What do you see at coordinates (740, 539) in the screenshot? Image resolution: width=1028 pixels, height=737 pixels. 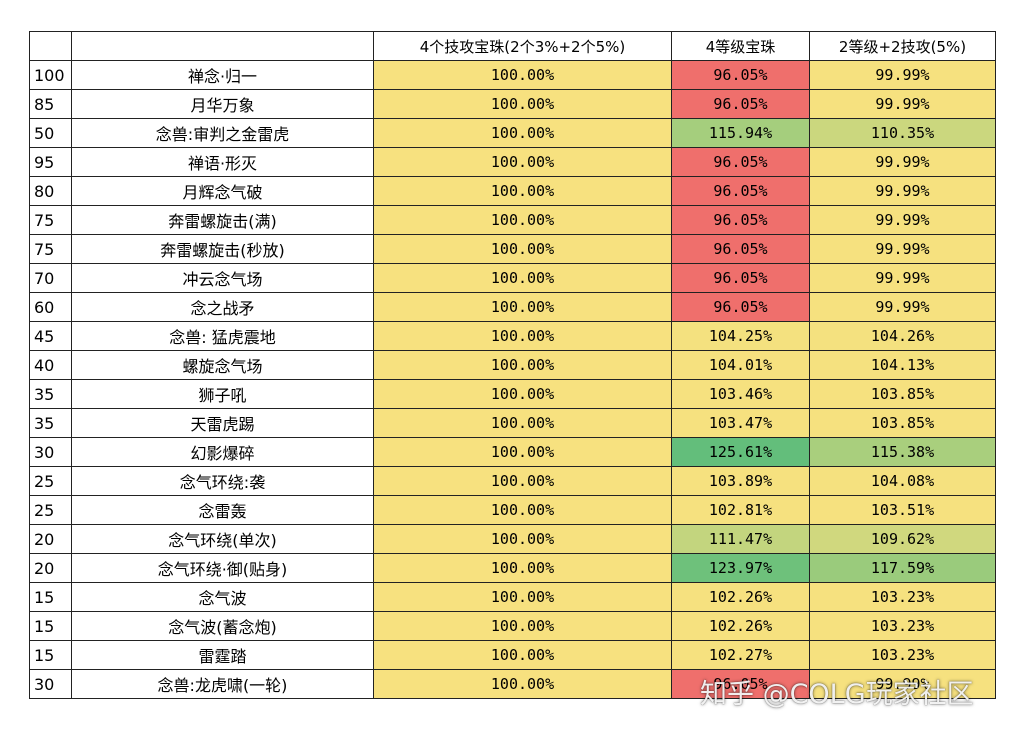 I see `option-b-cell: 111.47%` at bounding box center [740, 539].